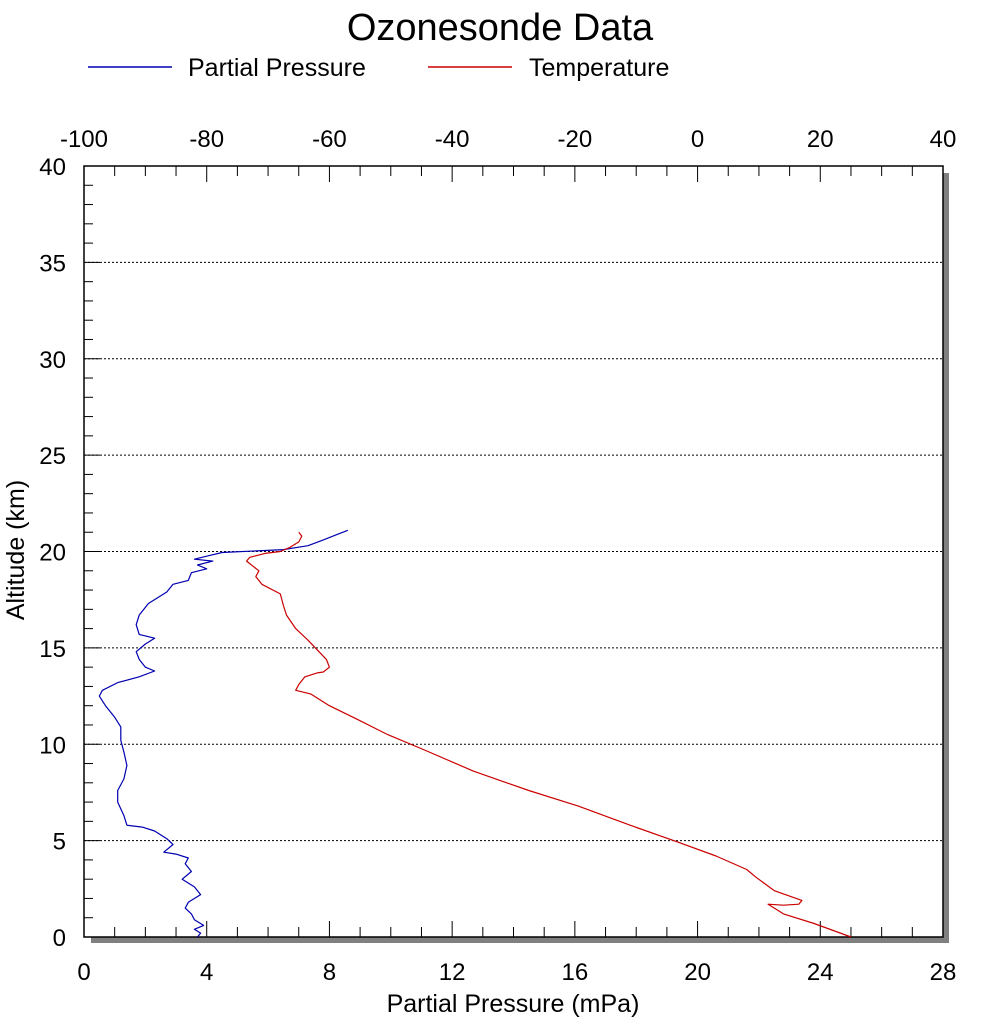 The height and width of the screenshot is (1021, 1000). What do you see at coordinates (277, 68) in the screenshot?
I see `legend-label-partial-pressure: Partial Pressure` at bounding box center [277, 68].